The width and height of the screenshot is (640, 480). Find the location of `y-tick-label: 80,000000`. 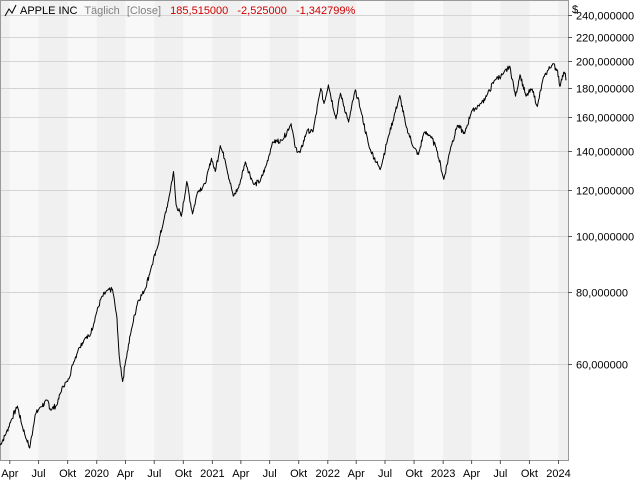

y-tick-label: 80,000000 is located at coordinates (602, 294).